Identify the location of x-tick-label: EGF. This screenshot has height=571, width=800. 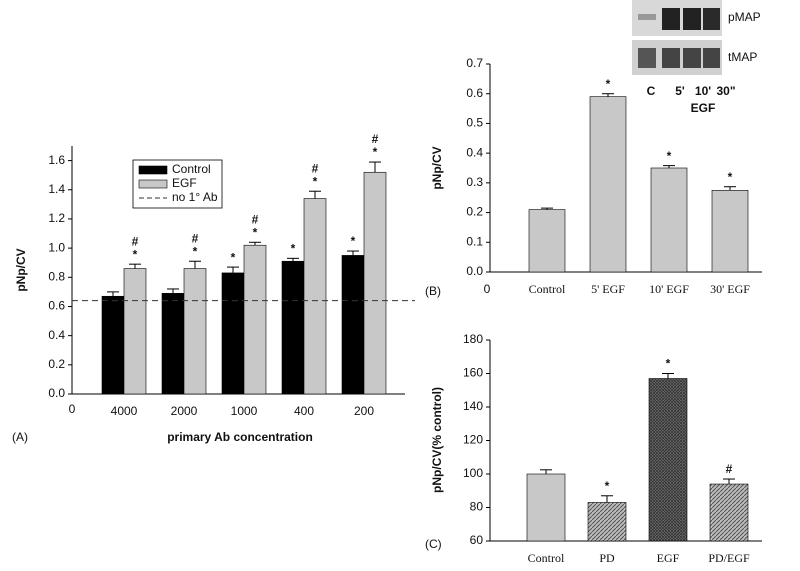
(668, 558).